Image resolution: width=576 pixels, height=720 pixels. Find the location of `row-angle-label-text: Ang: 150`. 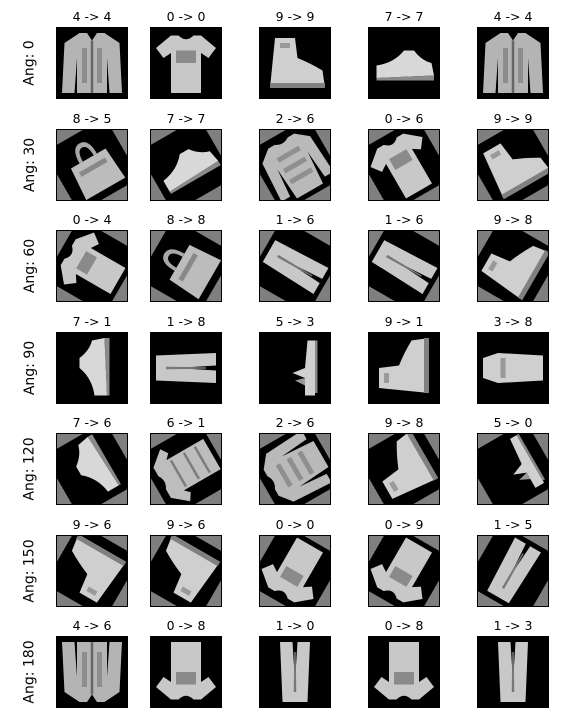

row-angle-label-text: Ang: 150 is located at coordinates (30, 570).